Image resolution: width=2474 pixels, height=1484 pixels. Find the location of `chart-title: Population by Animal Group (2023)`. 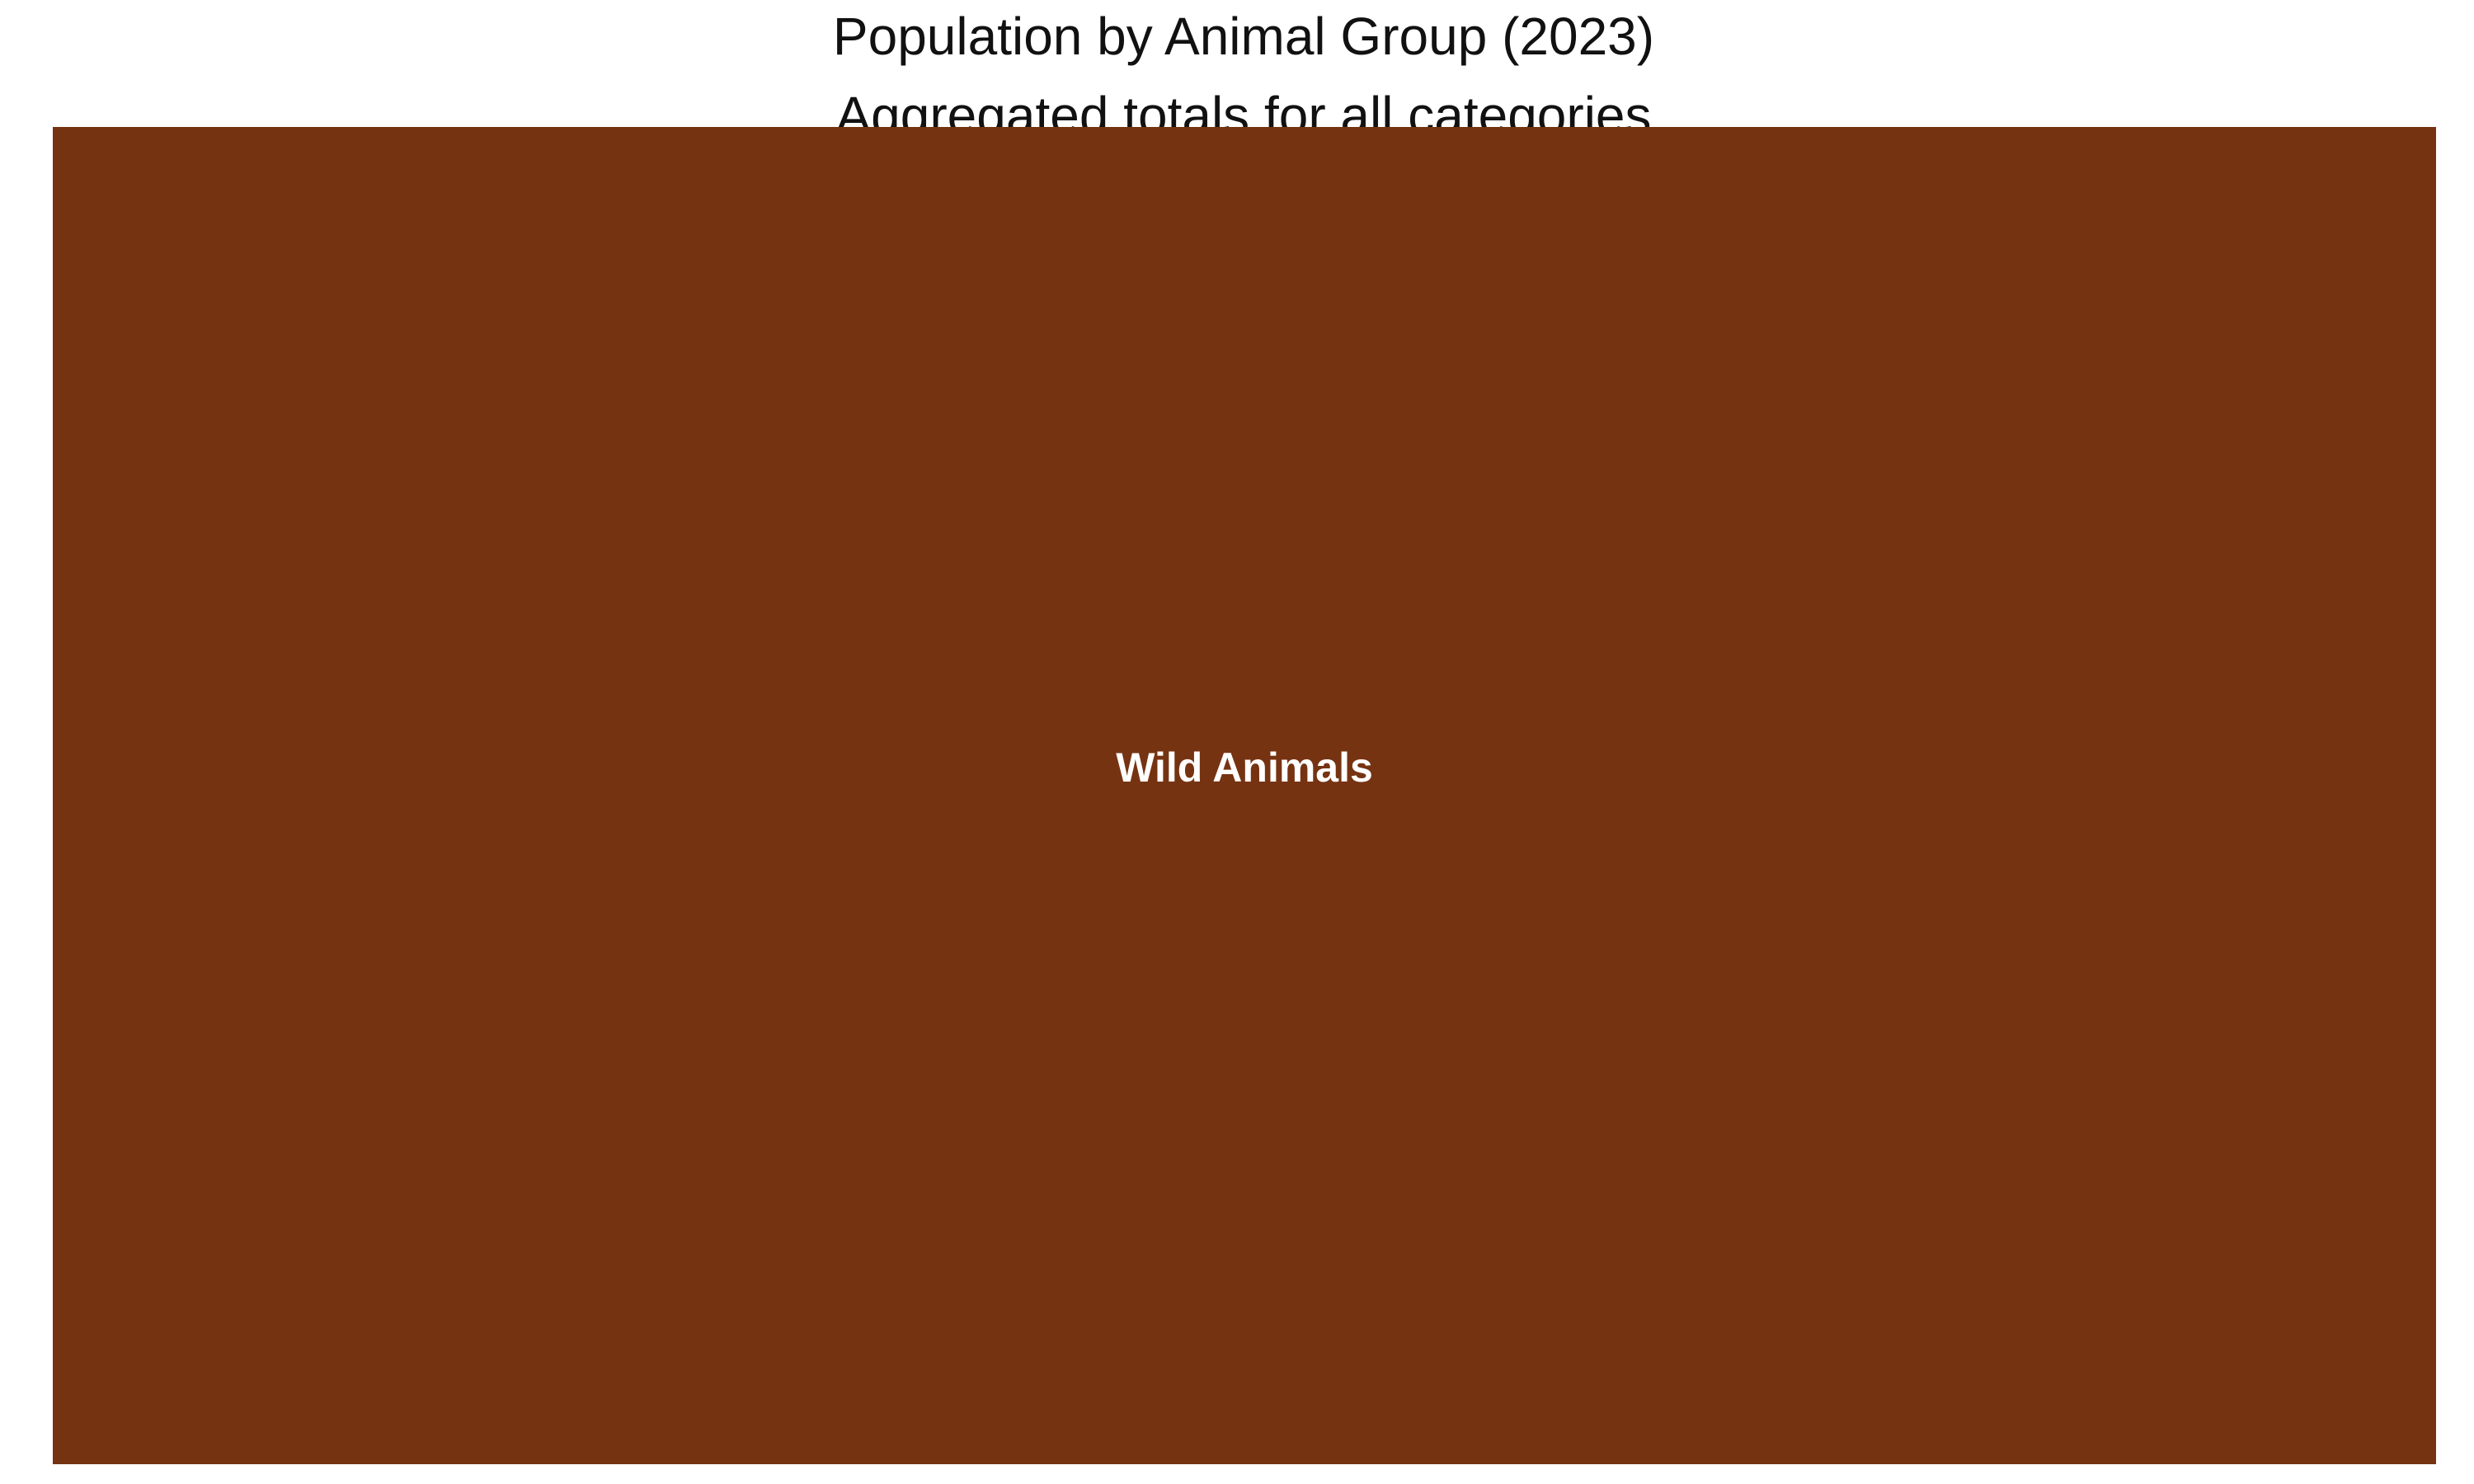

chart-title: Population by Animal Group (2023) is located at coordinates (1243, 36).